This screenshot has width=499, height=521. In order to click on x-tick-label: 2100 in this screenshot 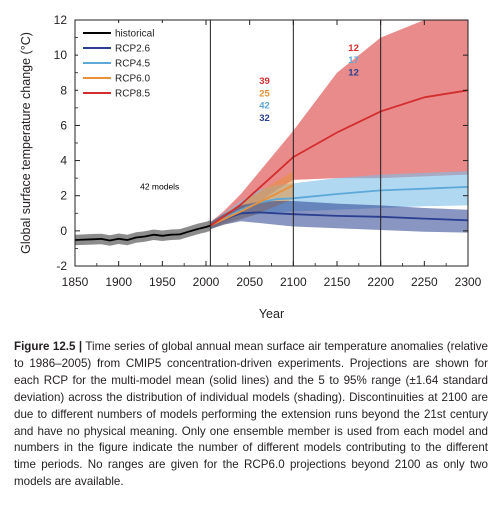, I will do `click(293, 282)`.